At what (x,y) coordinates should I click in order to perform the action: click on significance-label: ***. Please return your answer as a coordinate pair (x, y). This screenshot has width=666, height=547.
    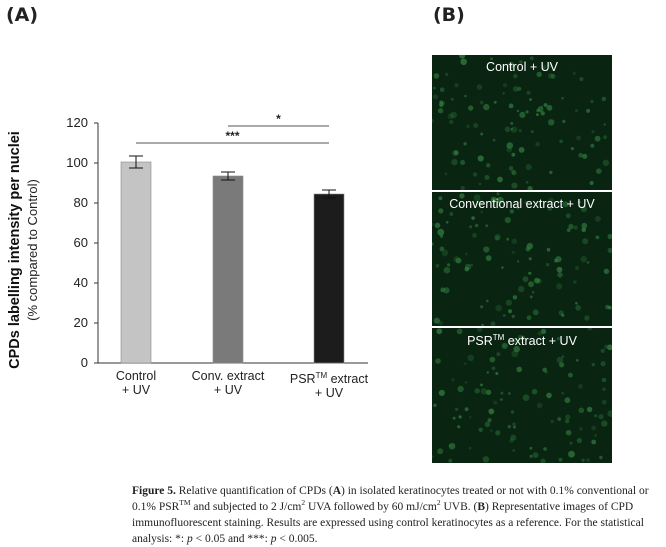
    Looking at the image, I should click on (232, 136).